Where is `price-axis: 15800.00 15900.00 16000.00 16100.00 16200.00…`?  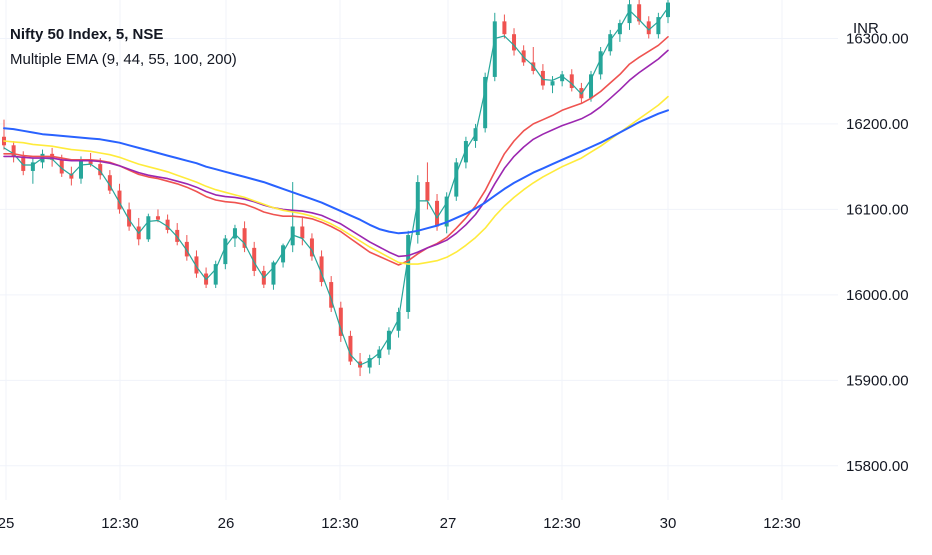
price-axis: 15800.00 15900.00 16000.00 16100.00 16200.00… is located at coordinates (877, 252).